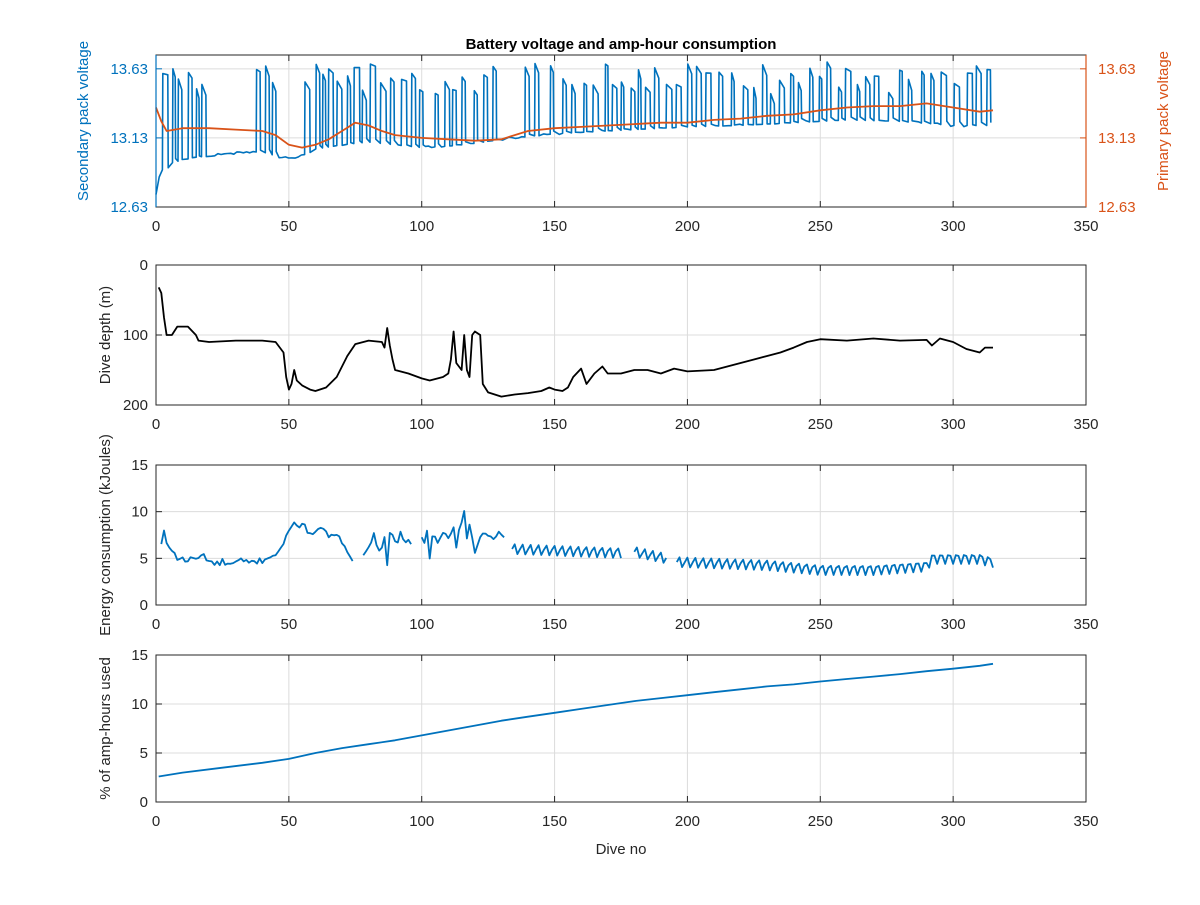 This screenshot has height=905, width=1200. What do you see at coordinates (156, 624) in the screenshot?
I see `axes-3-xtick-label: 0` at bounding box center [156, 624].